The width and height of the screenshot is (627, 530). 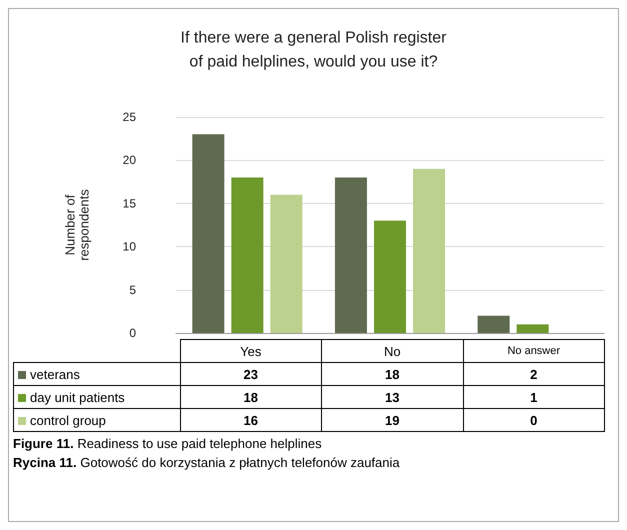 I want to click on x-tick-label: Yes, so click(x=251, y=351).